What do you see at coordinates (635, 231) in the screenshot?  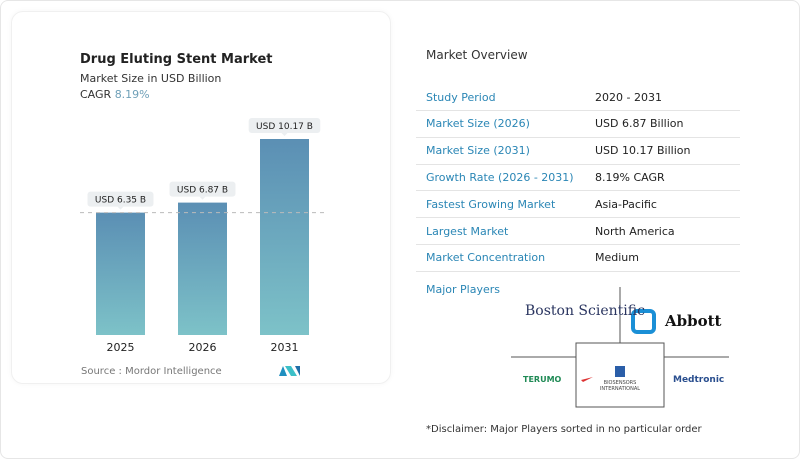 I see `overview-value: North America` at bounding box center [635, 231].